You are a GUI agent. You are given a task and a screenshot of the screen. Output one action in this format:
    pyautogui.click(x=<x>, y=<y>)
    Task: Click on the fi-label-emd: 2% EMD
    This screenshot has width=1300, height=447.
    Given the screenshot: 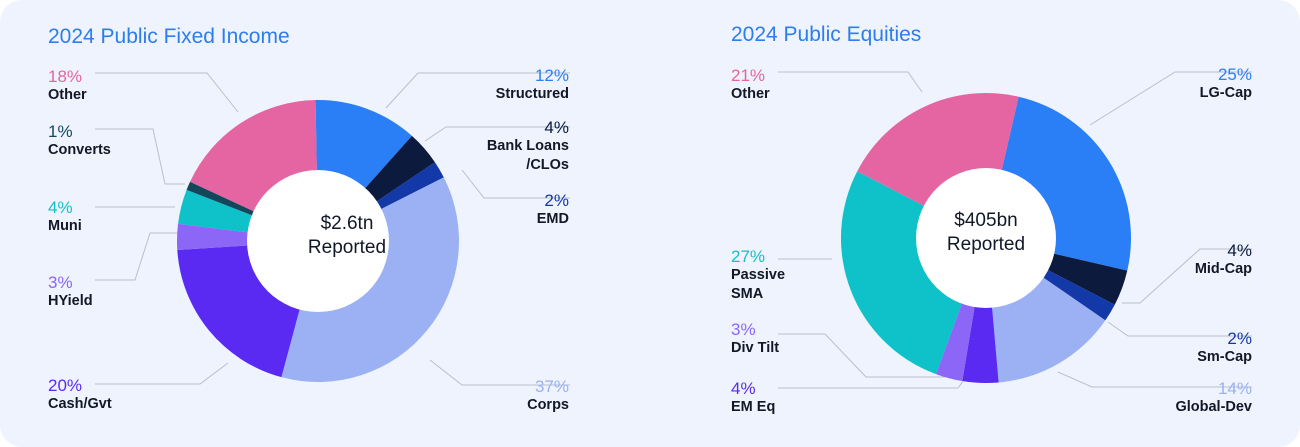 What is the action you would take?
    pyautogui.click(x=552, y=209)
    